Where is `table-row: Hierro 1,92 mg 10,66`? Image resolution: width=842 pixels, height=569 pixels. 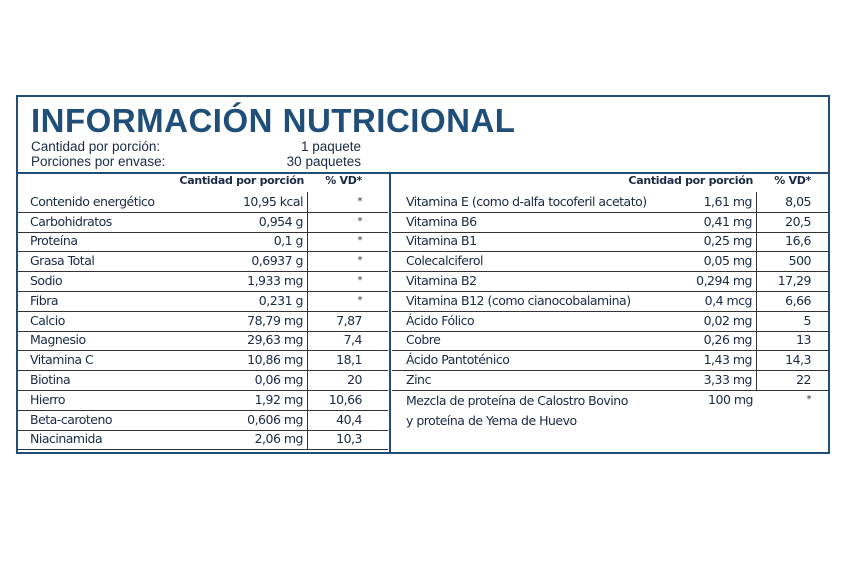
table-row: Hierro 1,92 mg 10,66 is located at coordinates (203, 400).